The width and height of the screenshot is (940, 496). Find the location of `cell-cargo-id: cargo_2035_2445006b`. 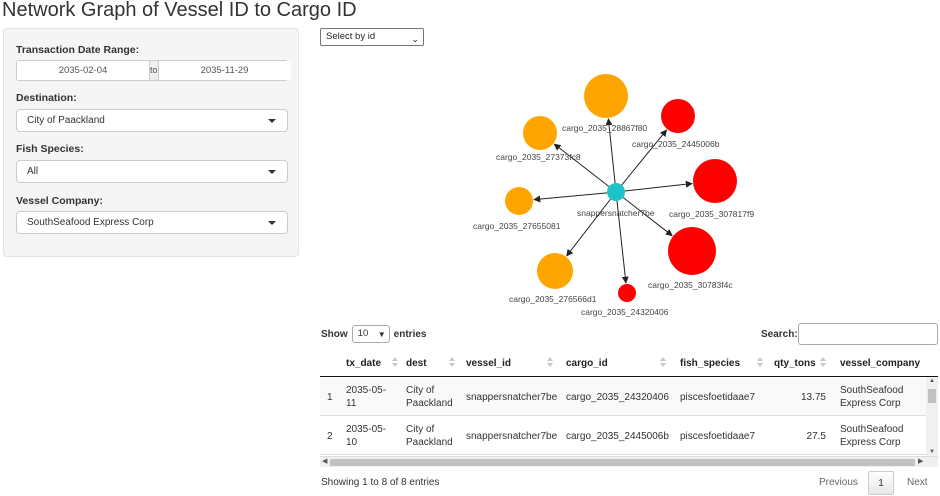

cell-cargo-id: cargo_2035_2445006b is located at coordinates (617, 436).